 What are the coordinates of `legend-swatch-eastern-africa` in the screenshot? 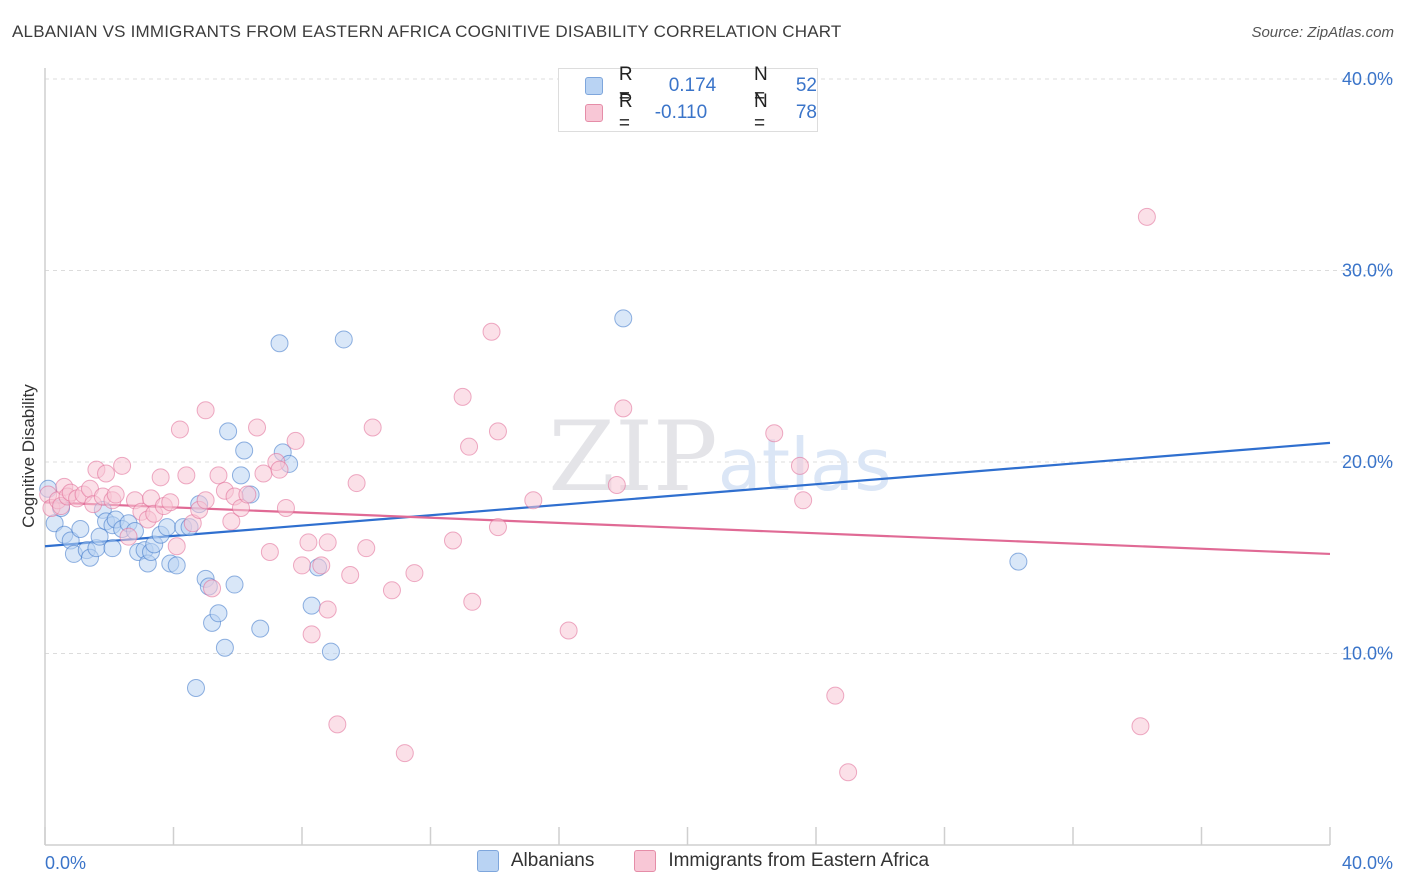 It's located at (645, 861).